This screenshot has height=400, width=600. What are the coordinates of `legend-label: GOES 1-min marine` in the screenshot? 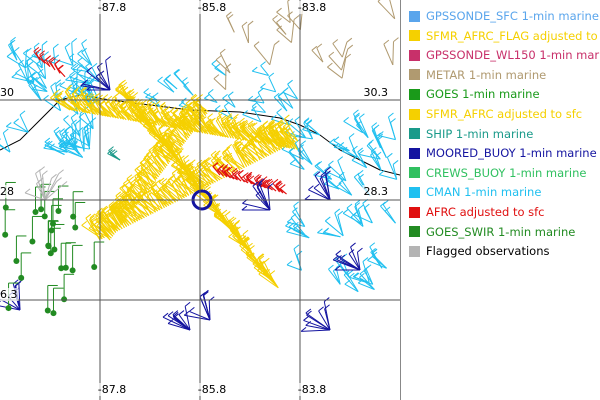 It's located at (483, 94).